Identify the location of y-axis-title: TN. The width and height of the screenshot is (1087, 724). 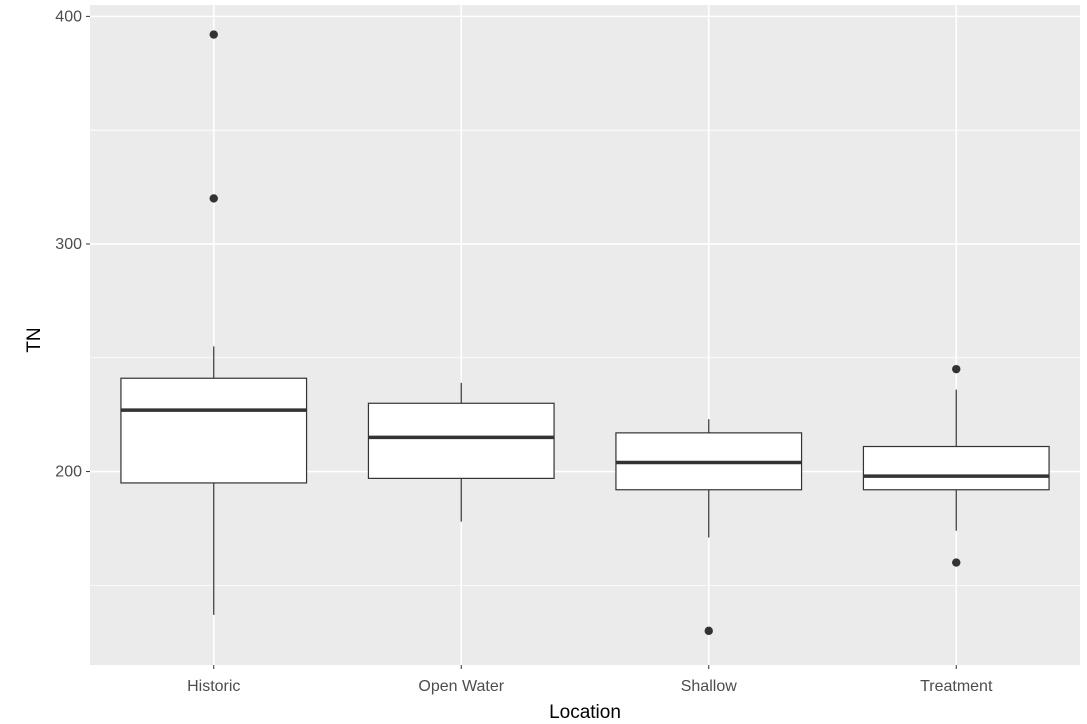
(34, 339).